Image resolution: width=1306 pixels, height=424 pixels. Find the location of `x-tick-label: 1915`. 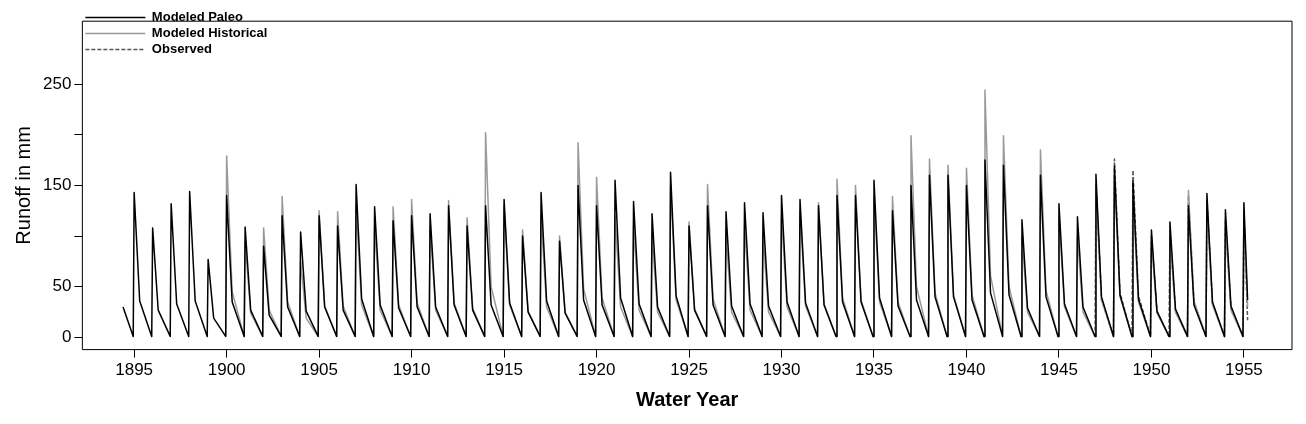

x-tick-label: 1915 is located at coordinates (504, 370).